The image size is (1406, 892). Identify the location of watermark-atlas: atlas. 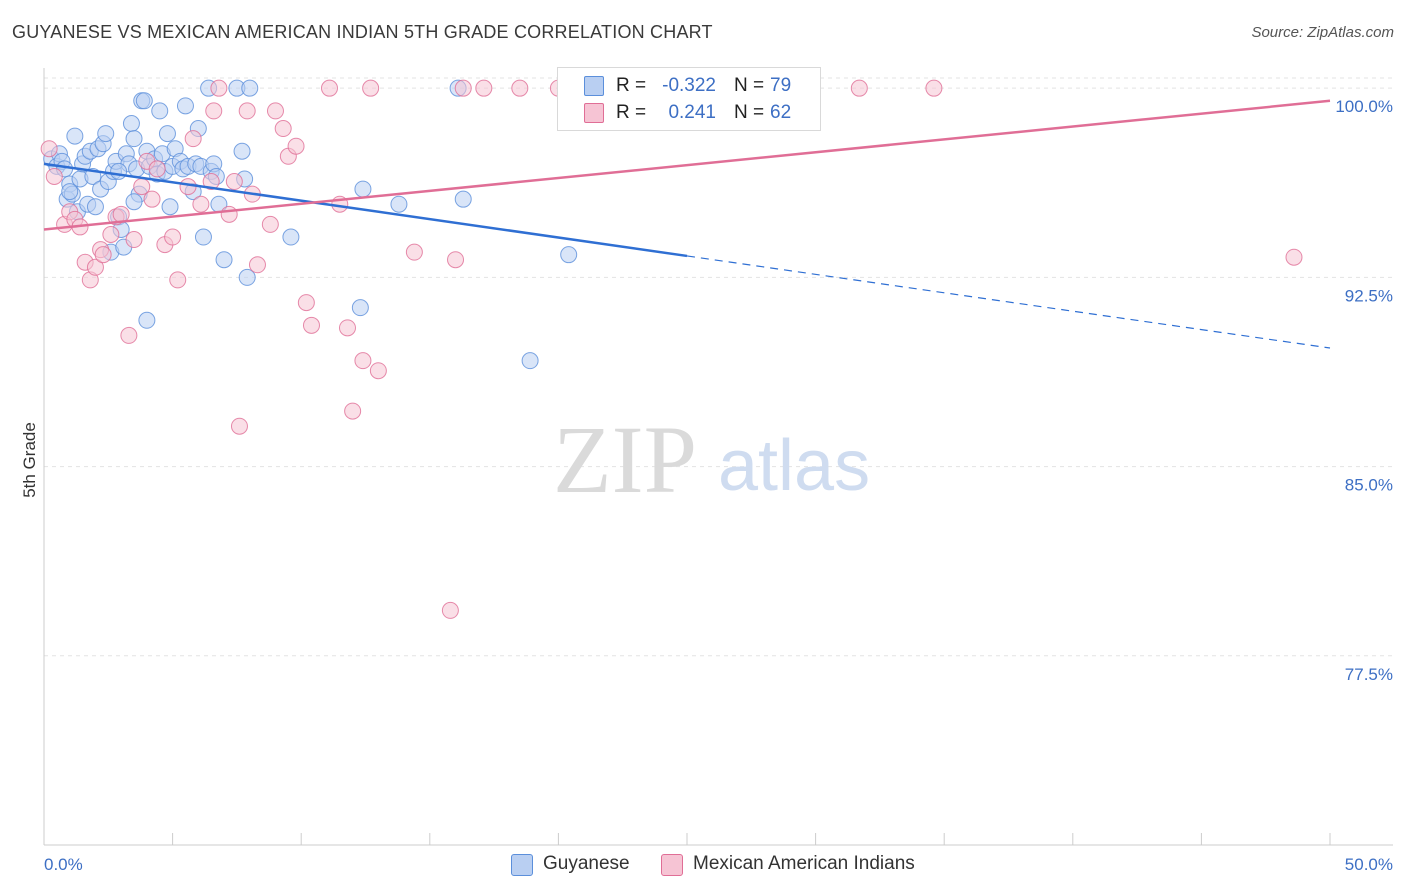
(794, 466).